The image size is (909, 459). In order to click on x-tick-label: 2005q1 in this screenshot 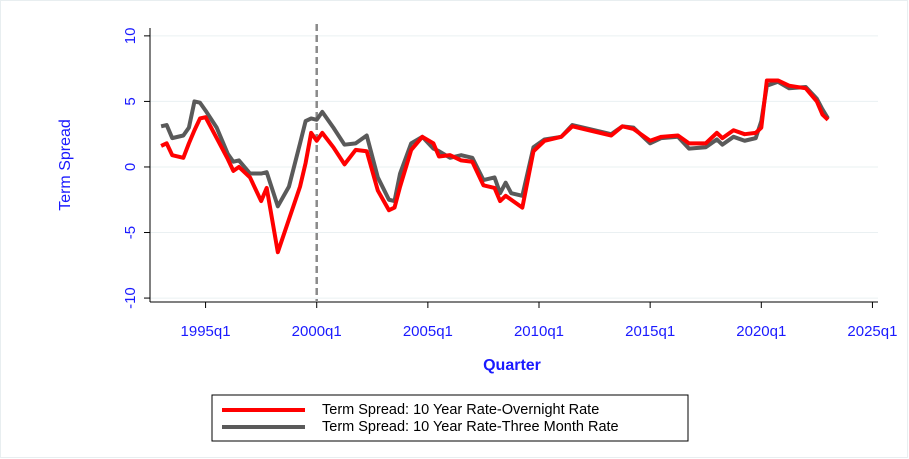, I will do `click(428, 331)`.